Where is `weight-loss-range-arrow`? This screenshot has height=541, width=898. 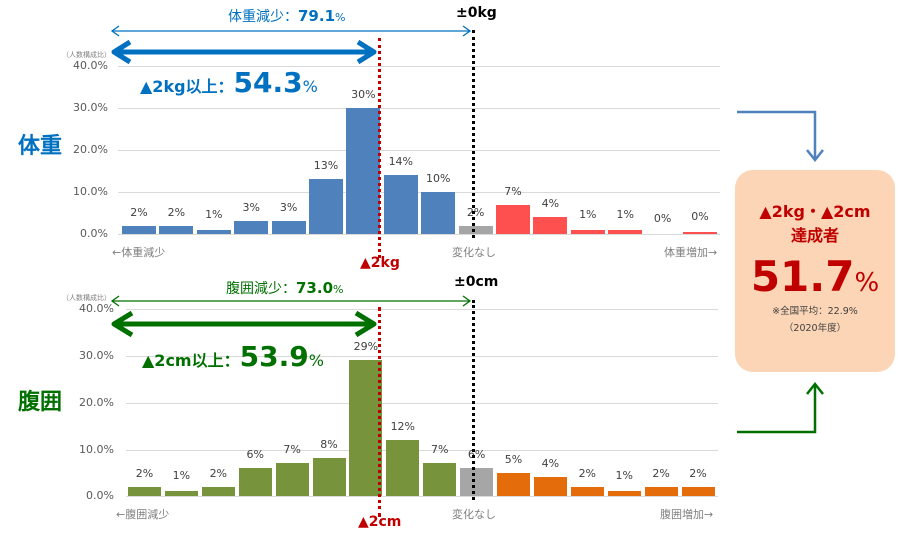 weight-loss-range-arrow is located at coordinates (291, 31).